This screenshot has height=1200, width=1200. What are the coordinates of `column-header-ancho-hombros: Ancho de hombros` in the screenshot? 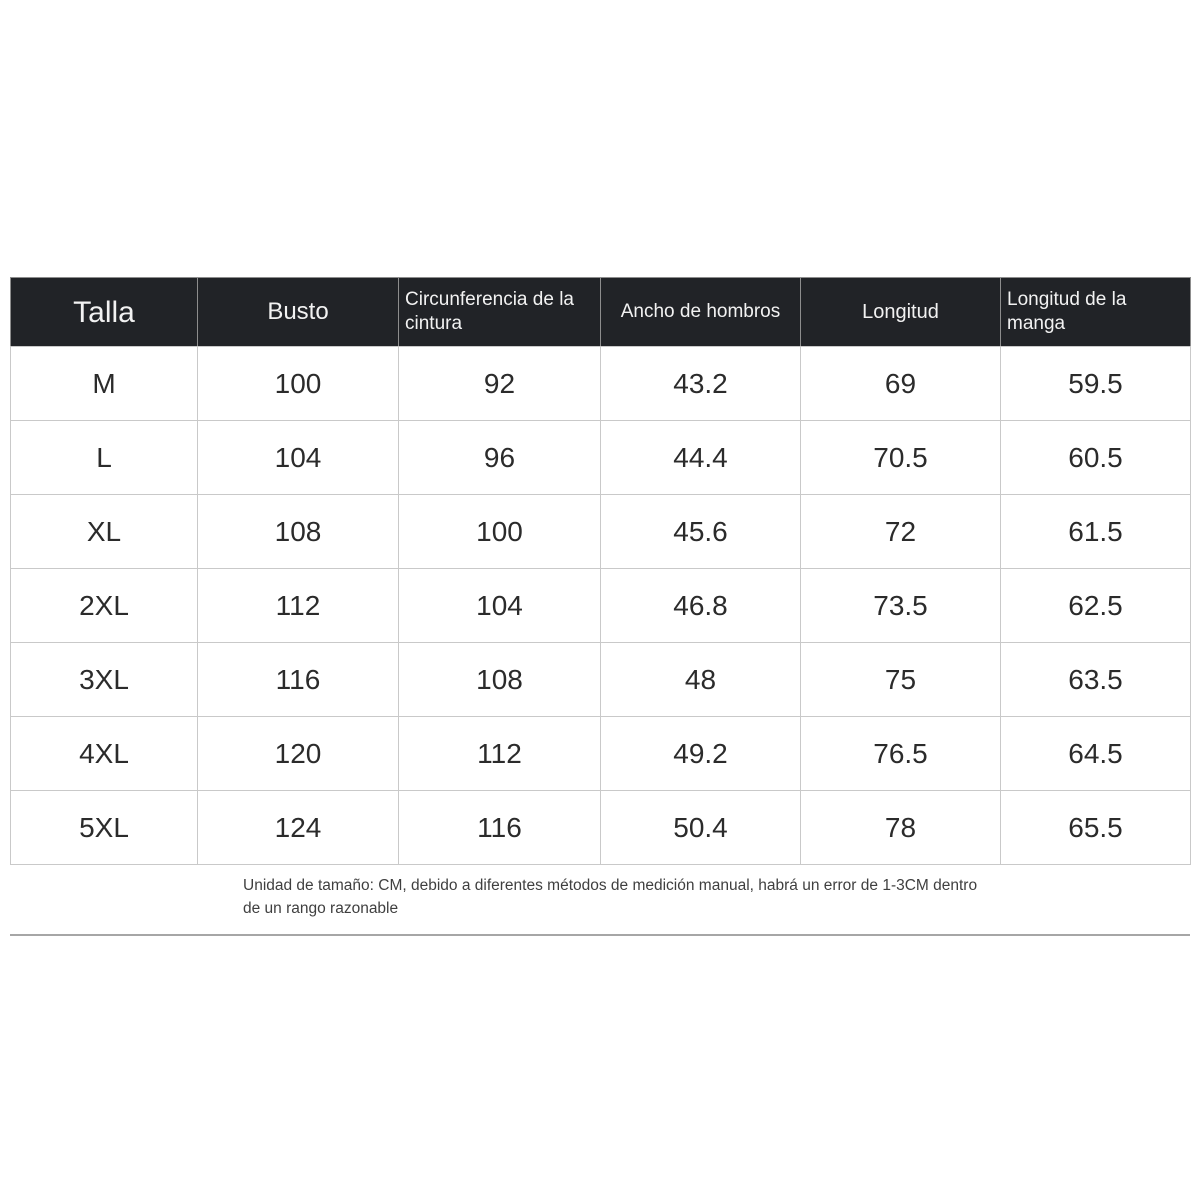 It's located at (700, 312).